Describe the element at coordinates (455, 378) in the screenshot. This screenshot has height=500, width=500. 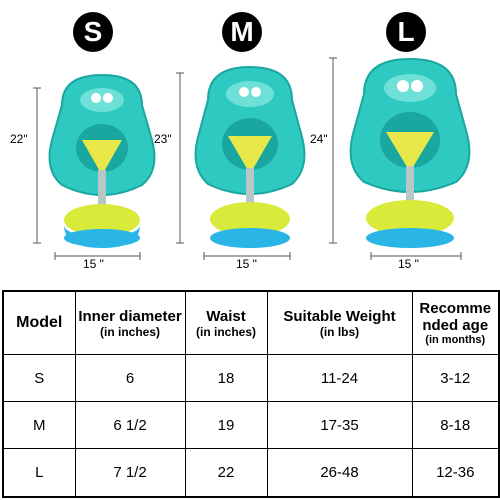
I see `cell-age: 3-12` at that location.